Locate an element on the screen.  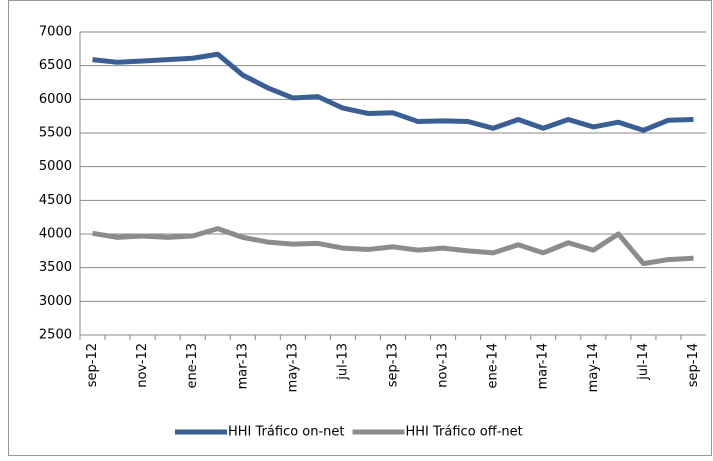
x-tick-label: ene-13 is located at coordinates (192, 365).